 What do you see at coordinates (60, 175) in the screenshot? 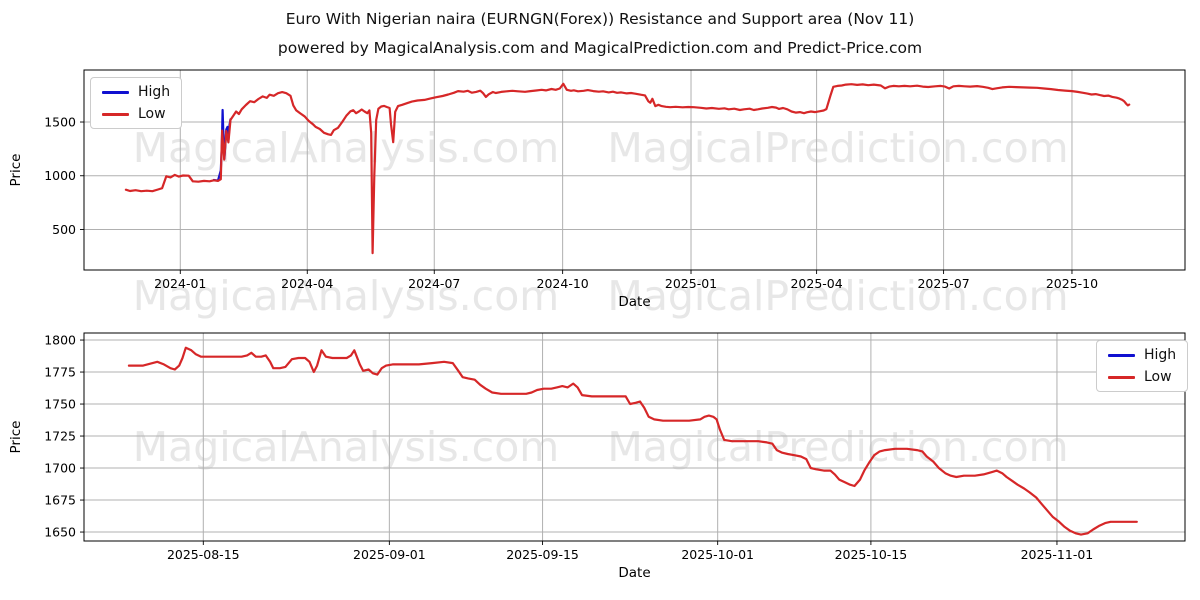
I see `y-tick-label: 1000` at bounding box center [60, 175].